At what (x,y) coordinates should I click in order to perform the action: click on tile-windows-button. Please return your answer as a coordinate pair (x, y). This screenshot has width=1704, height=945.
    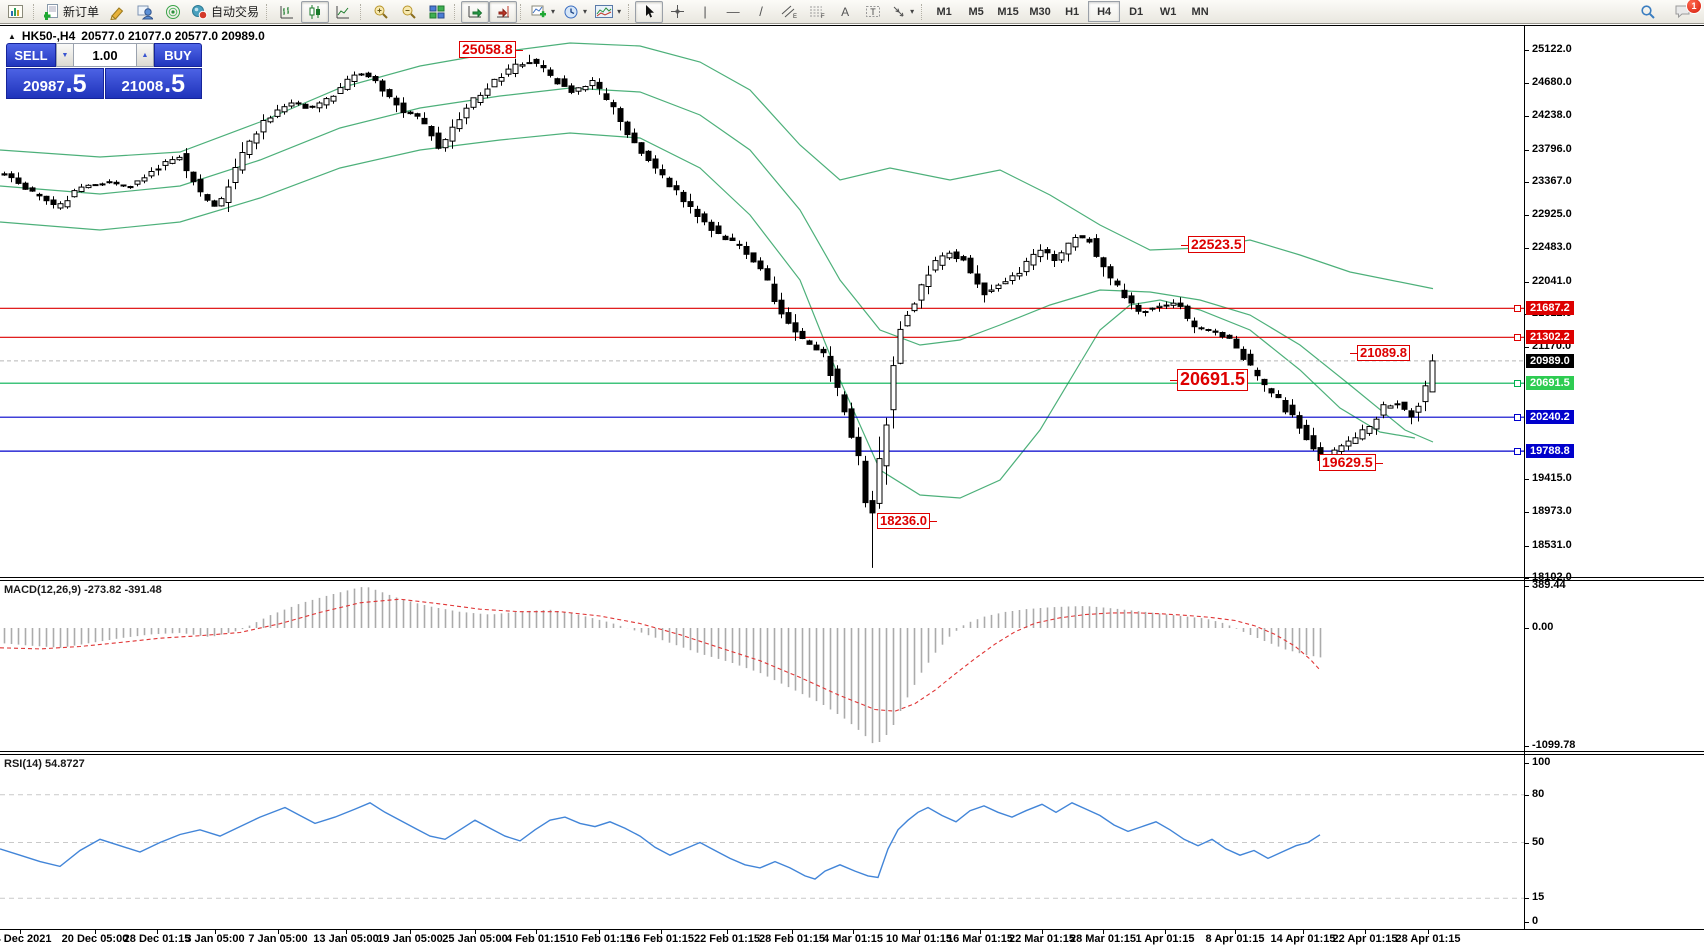
    Looking at the image, I should click on (437, 12).